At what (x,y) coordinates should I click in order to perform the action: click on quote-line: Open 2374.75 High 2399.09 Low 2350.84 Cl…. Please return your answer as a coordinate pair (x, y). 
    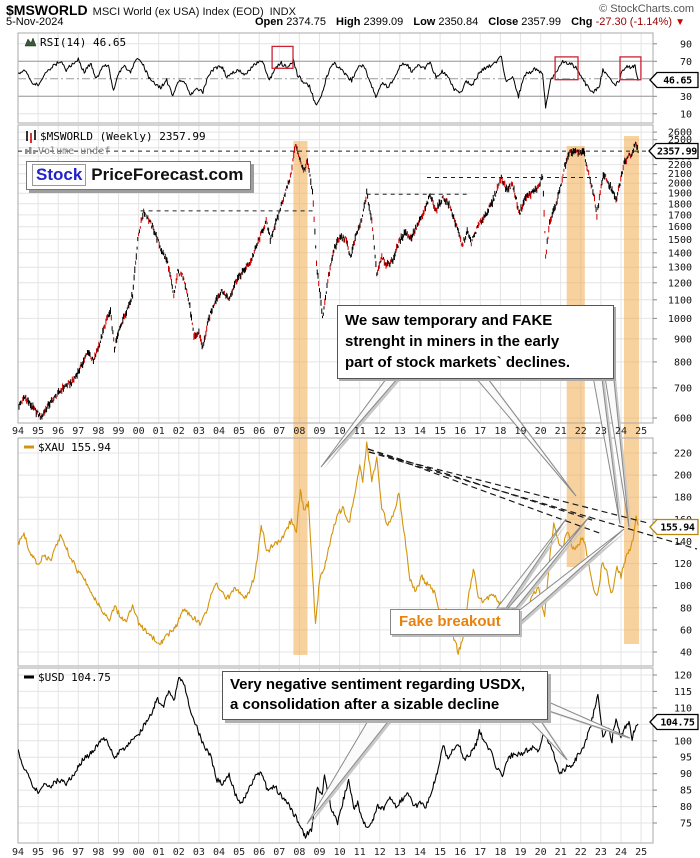
    Looking at the image, I should click on (466, 22).